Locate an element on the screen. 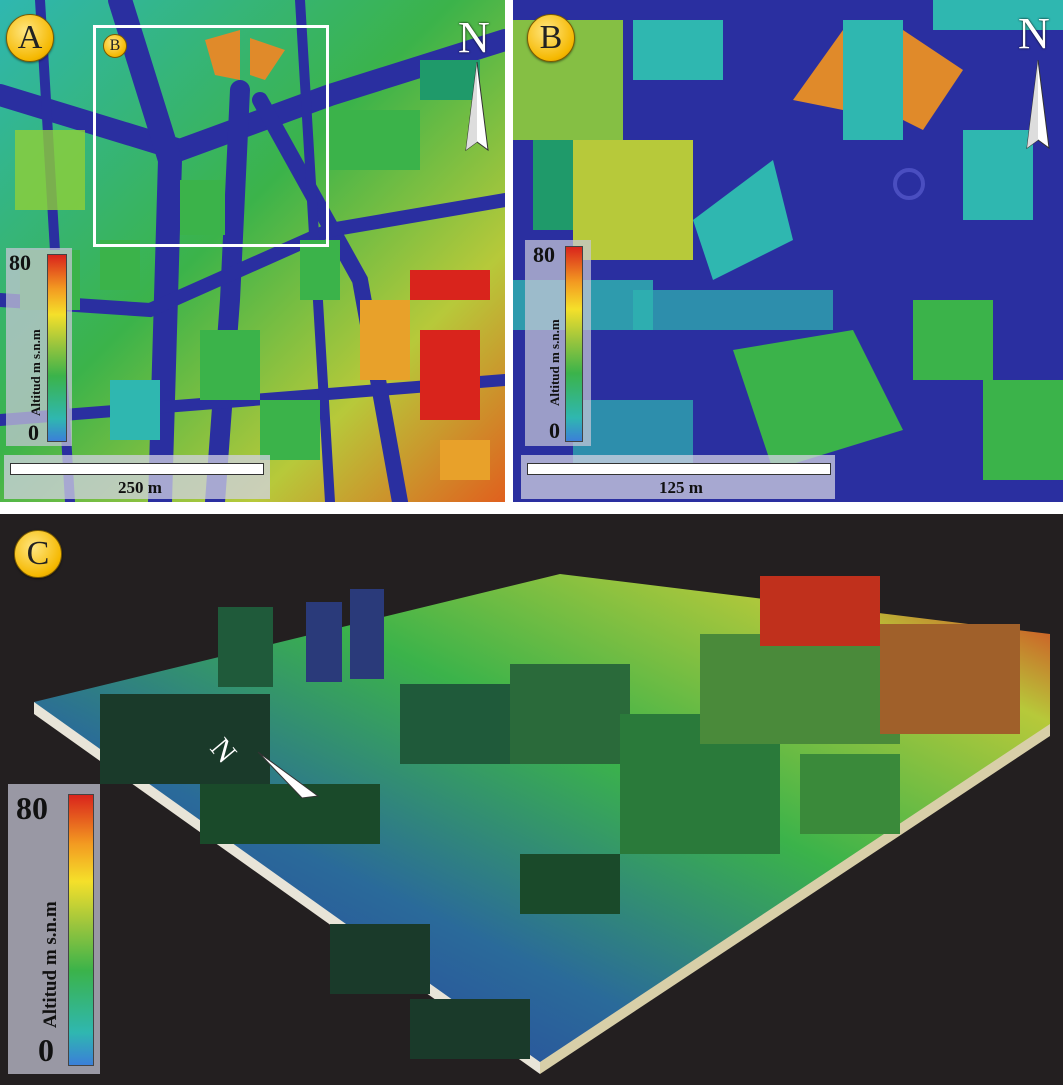 This screenshot has width=1063, height=1085. inset-b-label: B is located at coordinates (115, 45).